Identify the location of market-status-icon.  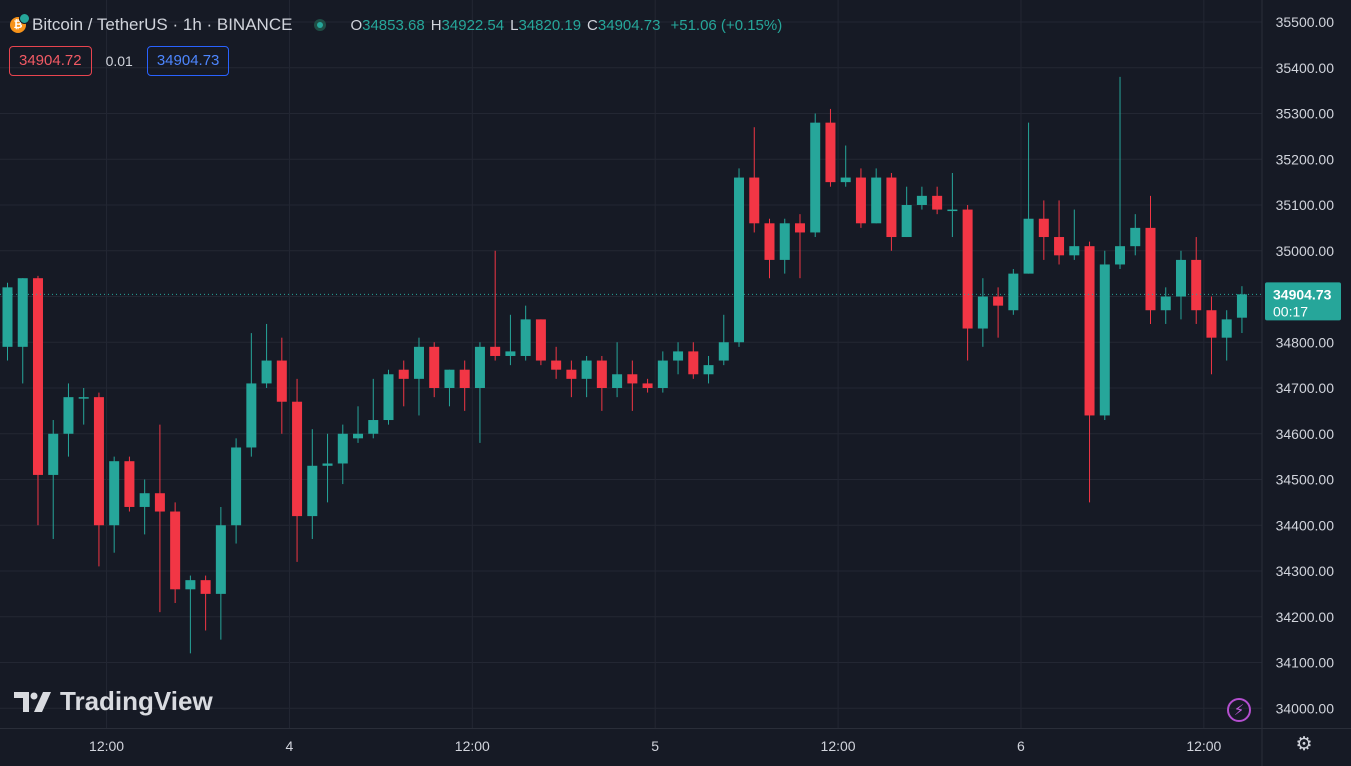
(320, 25).